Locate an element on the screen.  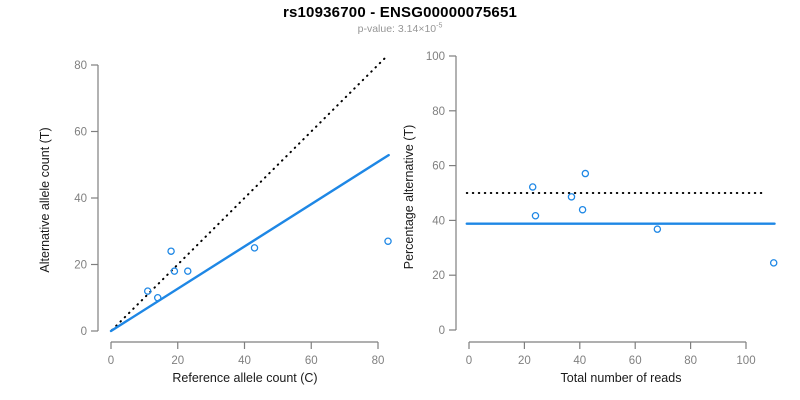
pvalue-subtitle: p-value: 3.14×10-5 is located at coordinates (400, 29).